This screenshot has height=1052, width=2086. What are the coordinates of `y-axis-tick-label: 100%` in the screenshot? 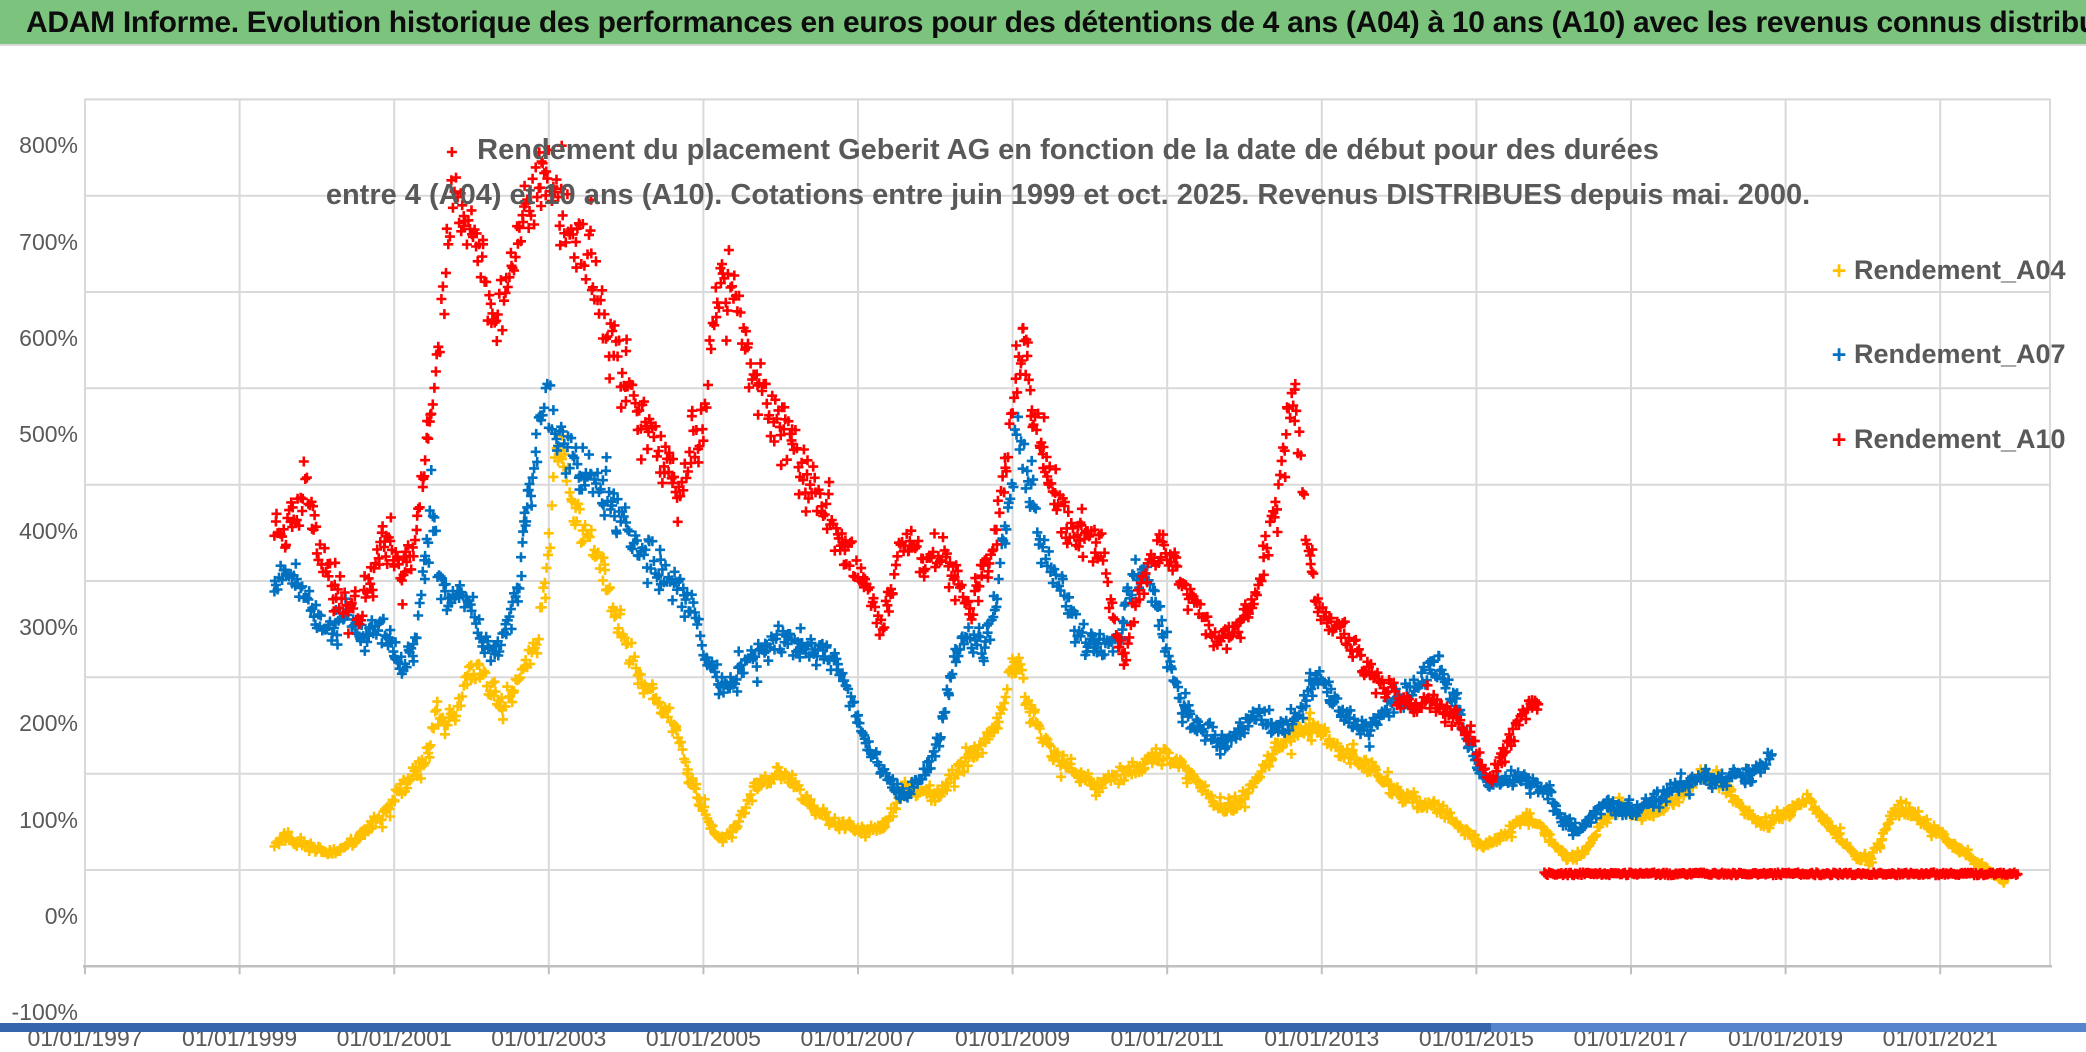 It's located at (48, 819).